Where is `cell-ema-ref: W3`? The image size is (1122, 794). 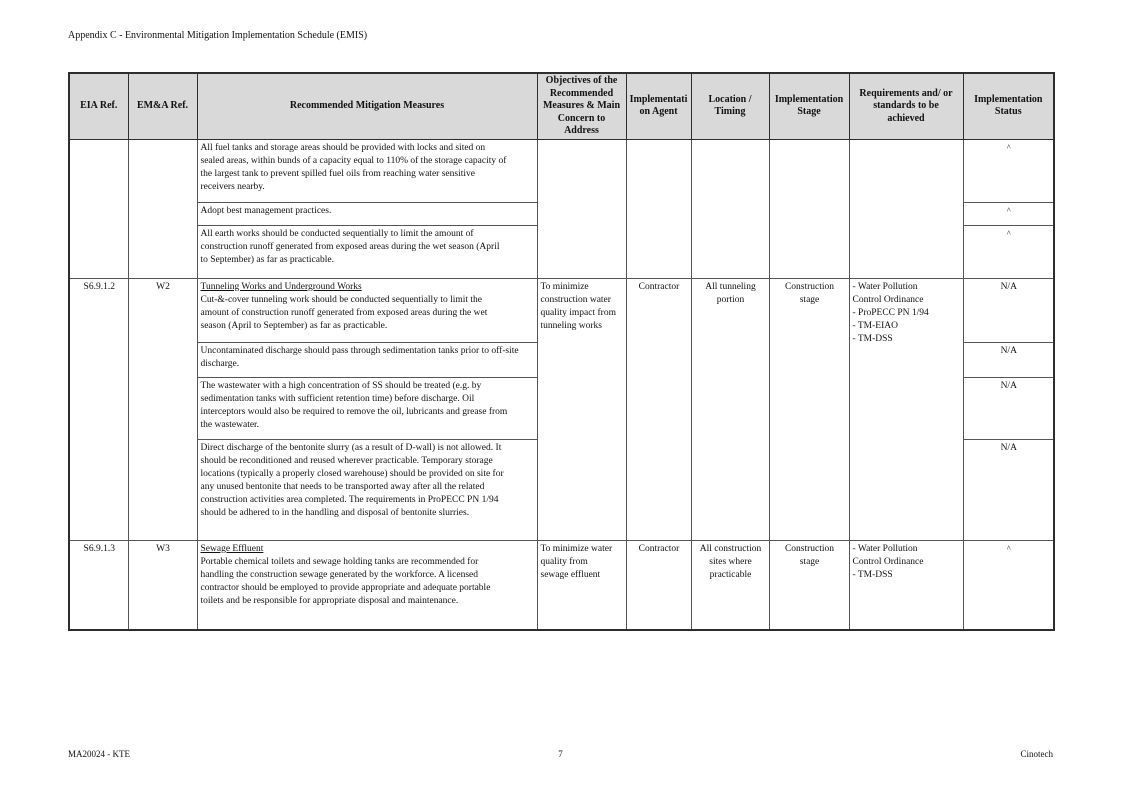 cell-ema-ref: W3 is located at coordinates (162, 585).